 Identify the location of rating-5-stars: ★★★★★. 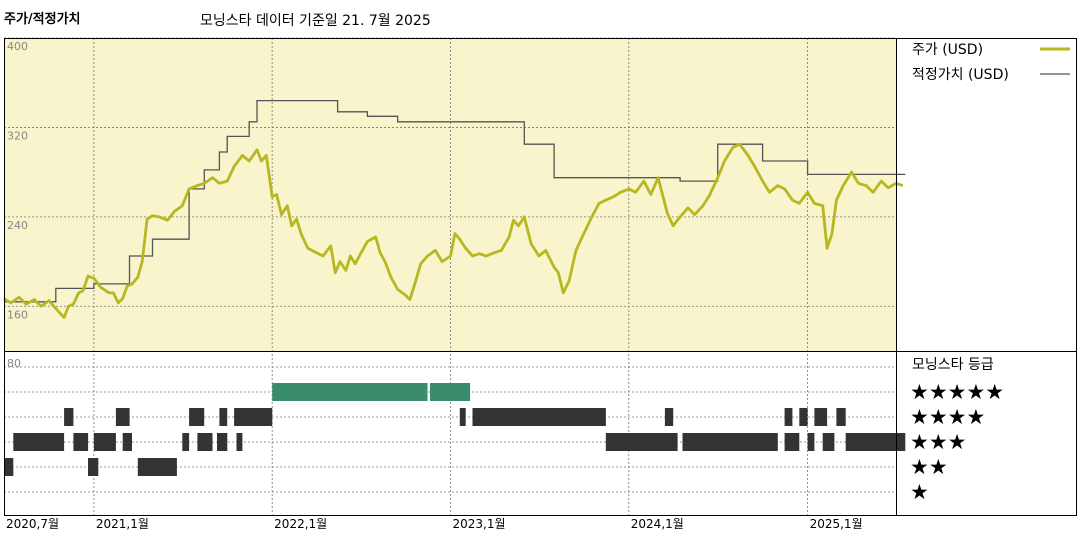
(957, 392).